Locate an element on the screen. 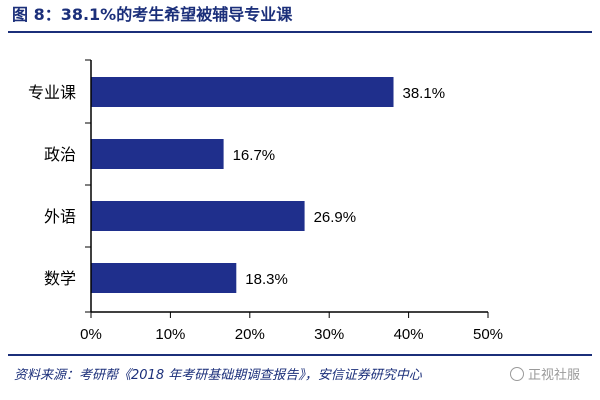 This screenshot has height=400, width=600. x-tick-label: 20% is located at coordinates (250, 334).